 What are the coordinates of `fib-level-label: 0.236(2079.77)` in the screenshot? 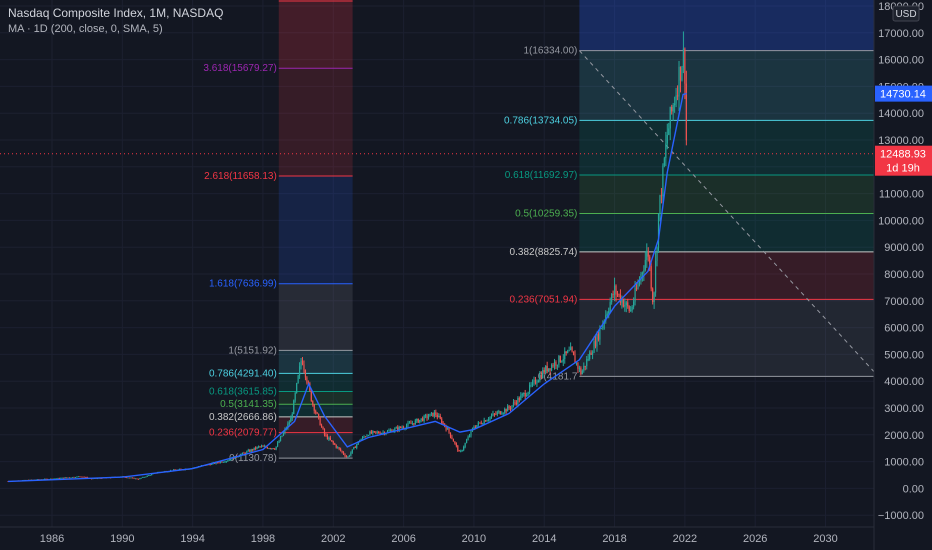 It's located at (243, 433).